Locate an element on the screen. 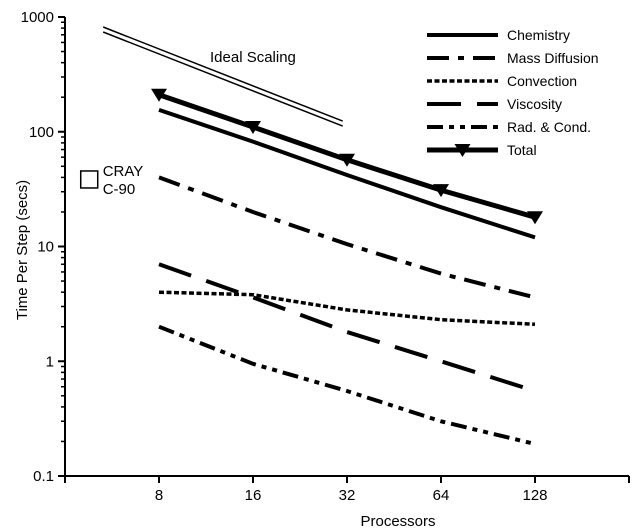 This screenshot has width=634, height=532. x-tick-label: 128 is located at coordinates (534, 495).